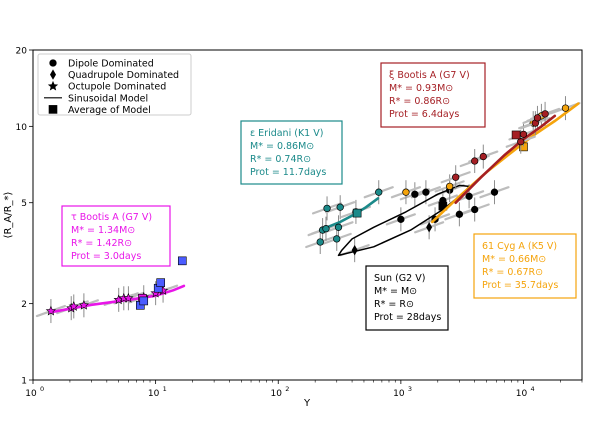 Image resolution: width=598 pixels, height=426 pixels. What do you see at coordinates (280, 159) in the screenshot?
I see `eps-eridani-label-radius: R* = 0.74R⊙` at bounding box center [280, 159].